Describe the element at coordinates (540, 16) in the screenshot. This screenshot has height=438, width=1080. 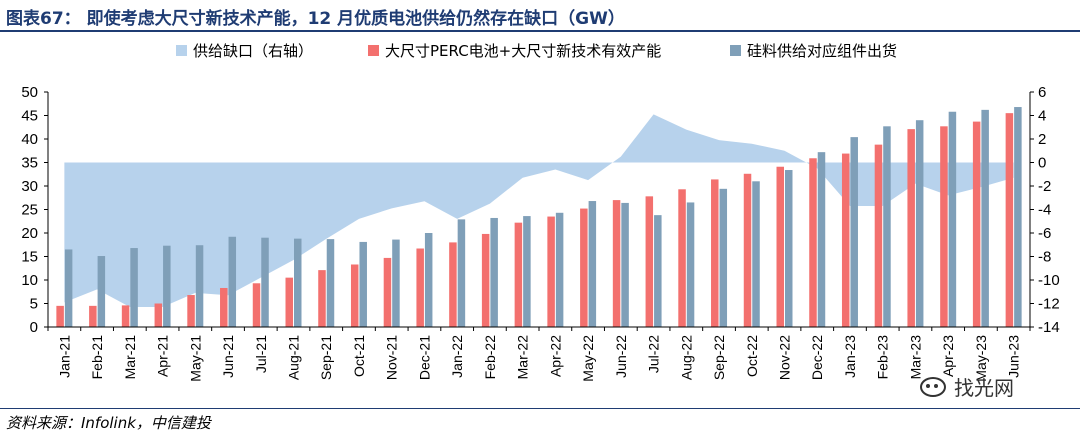
I see `header-bar: 图表67： 即使考虑大尺寸新技术产能，12 月优质电池供给仍然存在缺口（GW）` at that location.